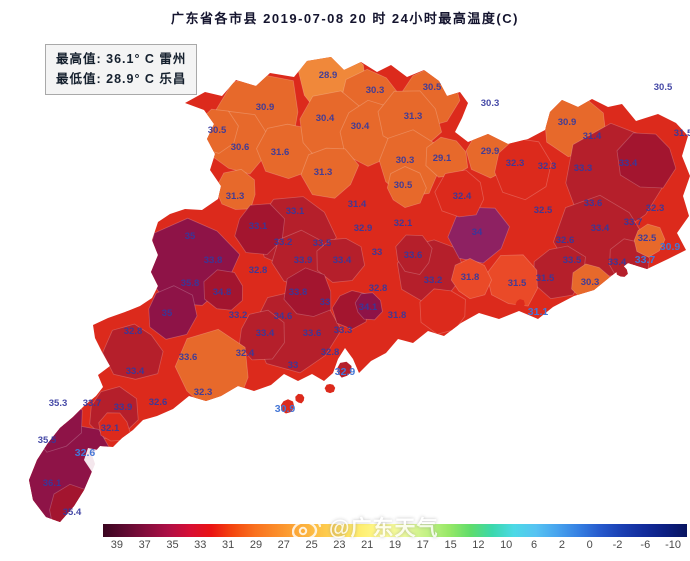 The image size is (690, 561). I want to click on temp-label: 30.4, so click(360, 126).